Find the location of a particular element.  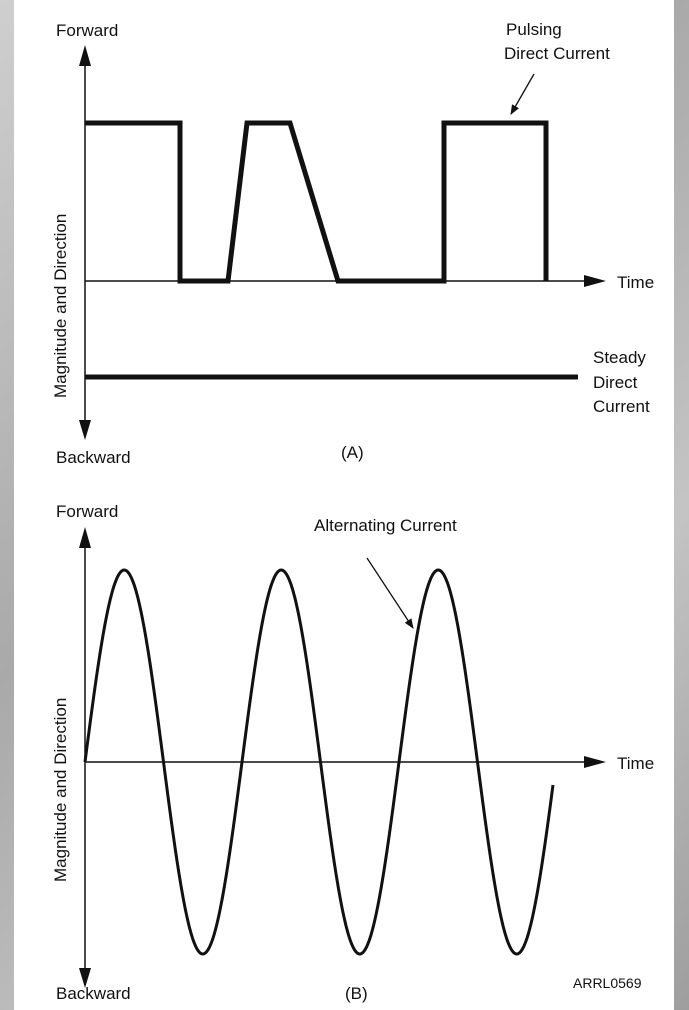

arrow-b-up-icon is located at coordinates (85, 537).